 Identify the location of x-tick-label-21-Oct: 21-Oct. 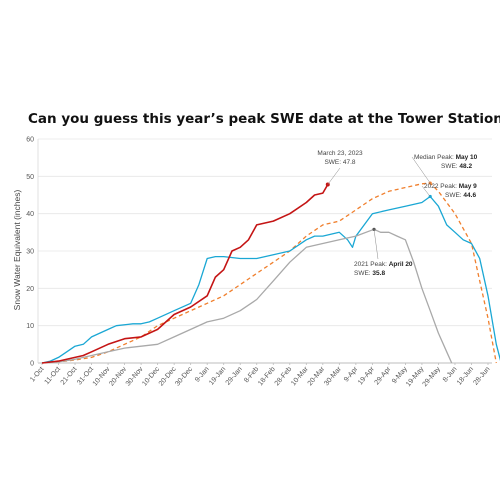
(69, 376).